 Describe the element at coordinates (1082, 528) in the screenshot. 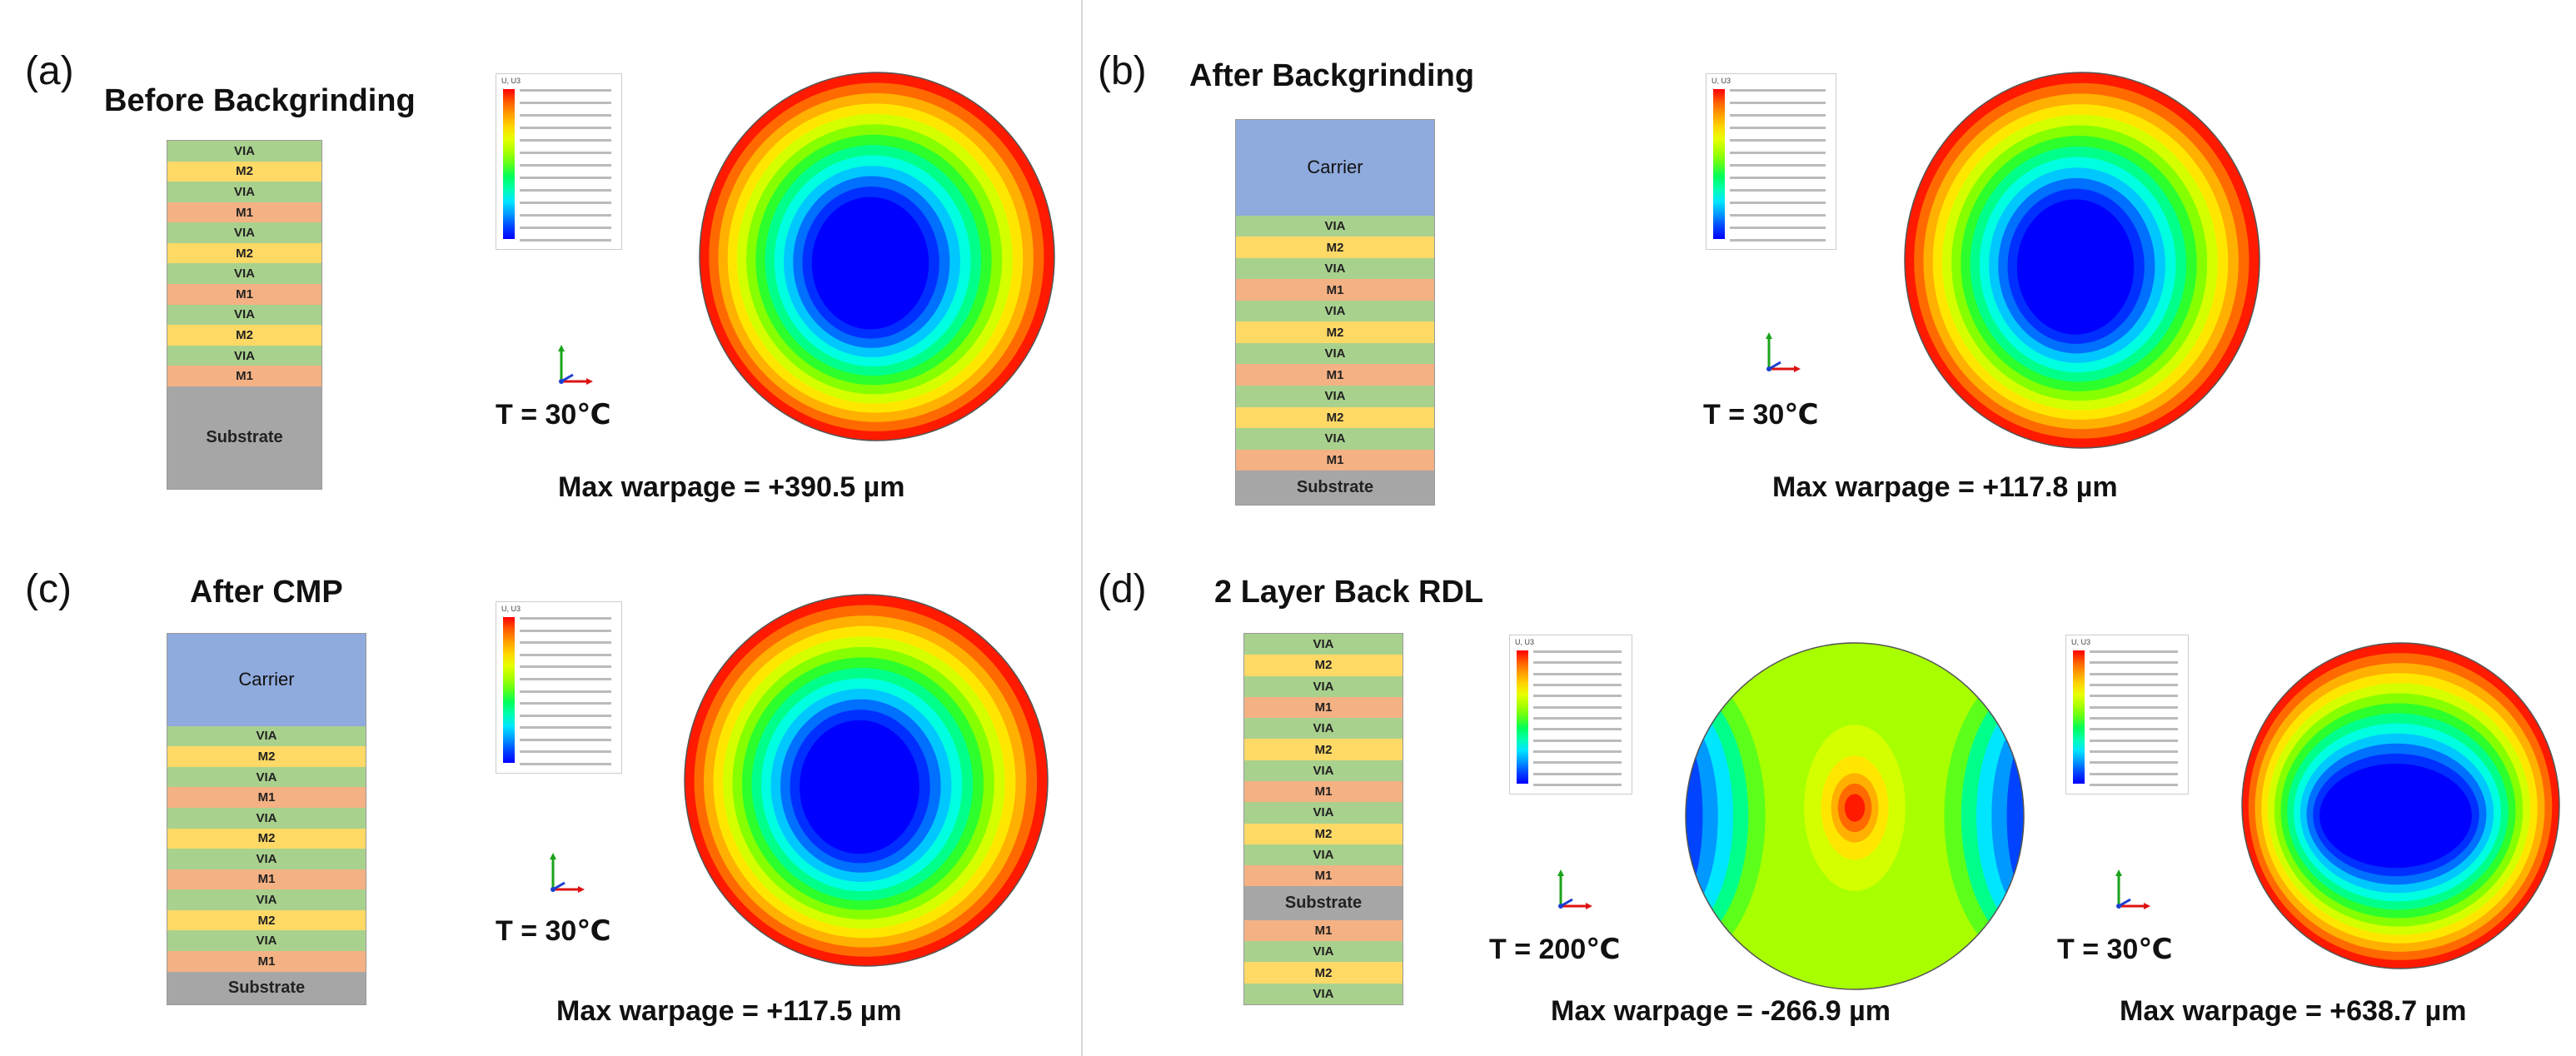

I see `vertical-divider` at that location.